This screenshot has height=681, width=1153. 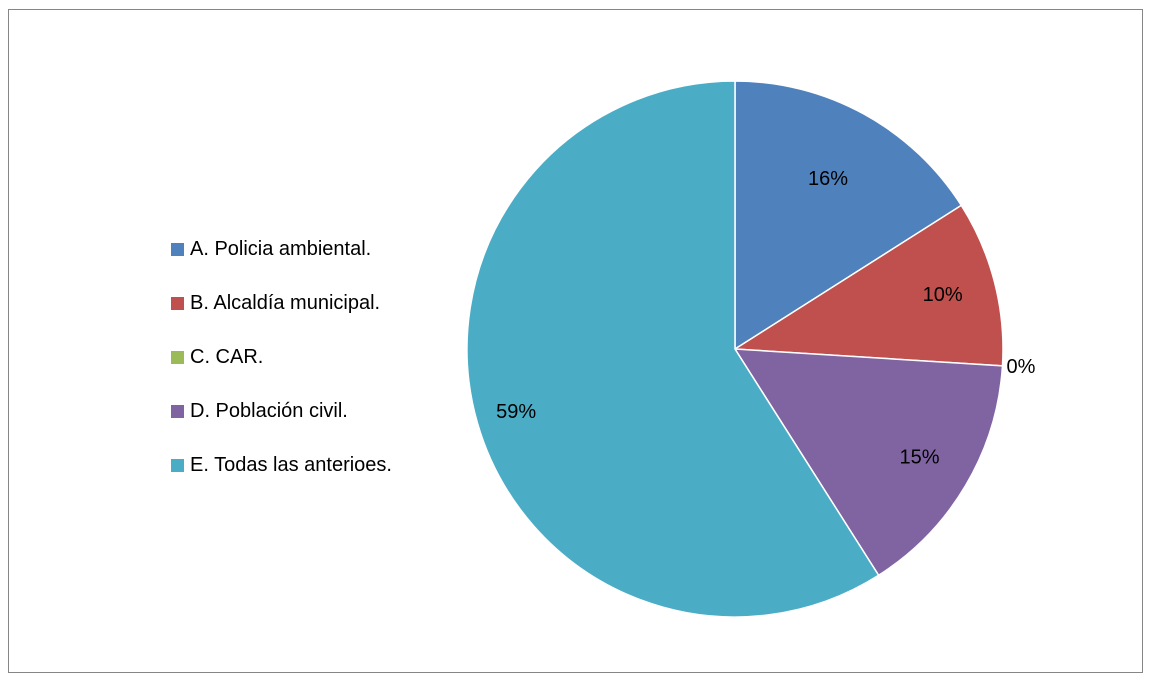 I want to click on legend-item-e: E. Todas las anterioes., so click(x=281, y=465).